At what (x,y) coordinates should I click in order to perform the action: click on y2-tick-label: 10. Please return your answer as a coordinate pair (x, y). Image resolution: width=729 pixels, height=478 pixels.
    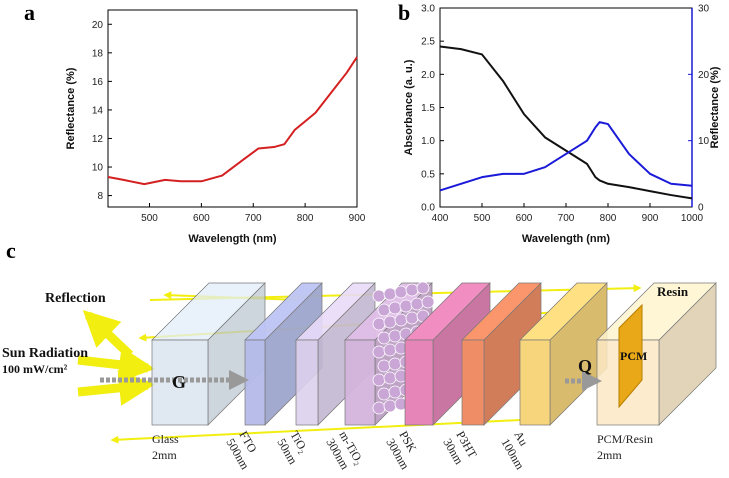
    Looking at the image, I should click on (704, 141).